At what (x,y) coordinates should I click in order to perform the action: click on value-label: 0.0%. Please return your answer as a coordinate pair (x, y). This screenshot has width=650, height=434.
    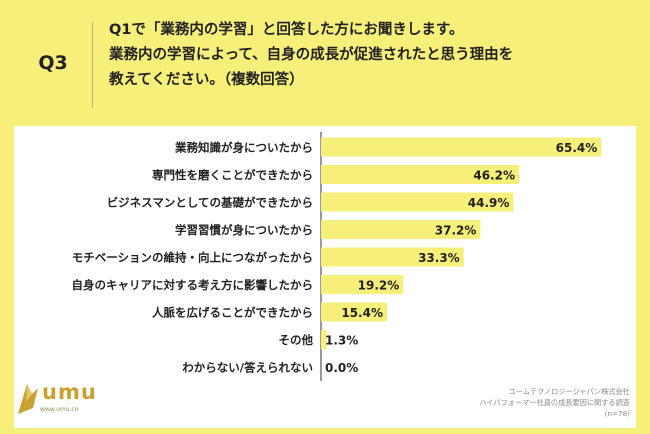
    Looking at the image, I should click on (341, 368).